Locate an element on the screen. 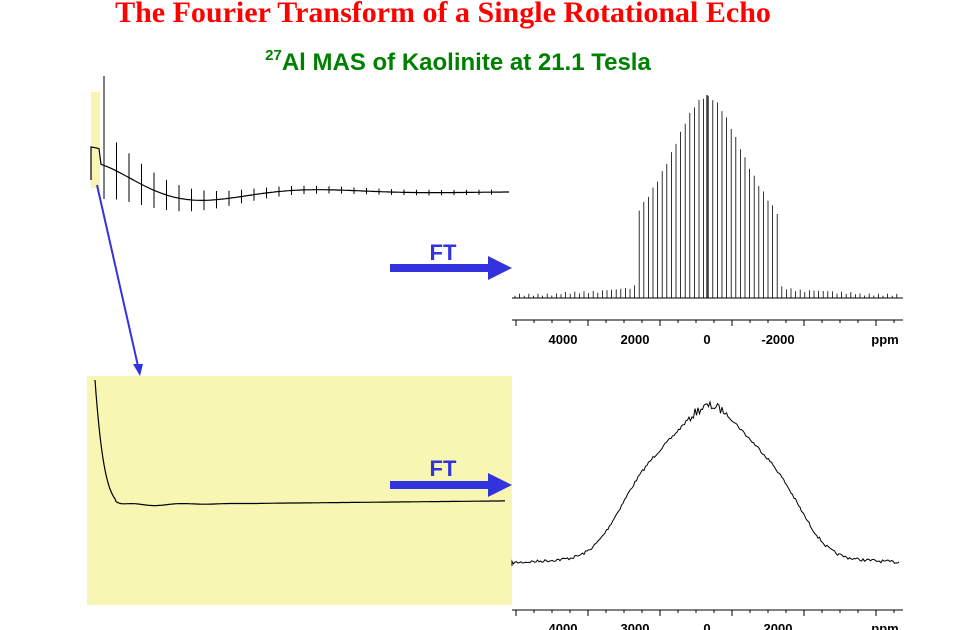 The width and height of the screenshot is (960, 630). subtitle: 27Al MAS of Kaolinite at 21.1 Tesla is located at coordinates (458, 61).